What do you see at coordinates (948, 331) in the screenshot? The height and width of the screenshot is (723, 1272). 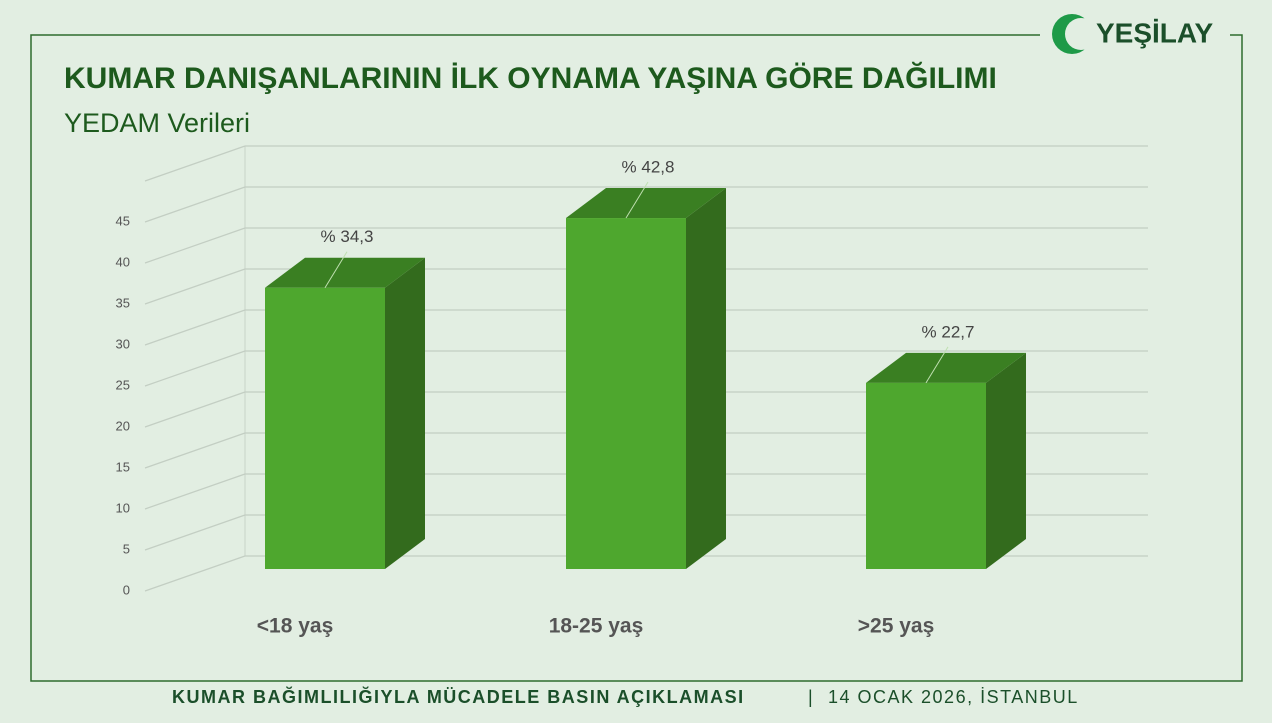 I see `value-label: % 22,7` at bounding box center [948, 331].